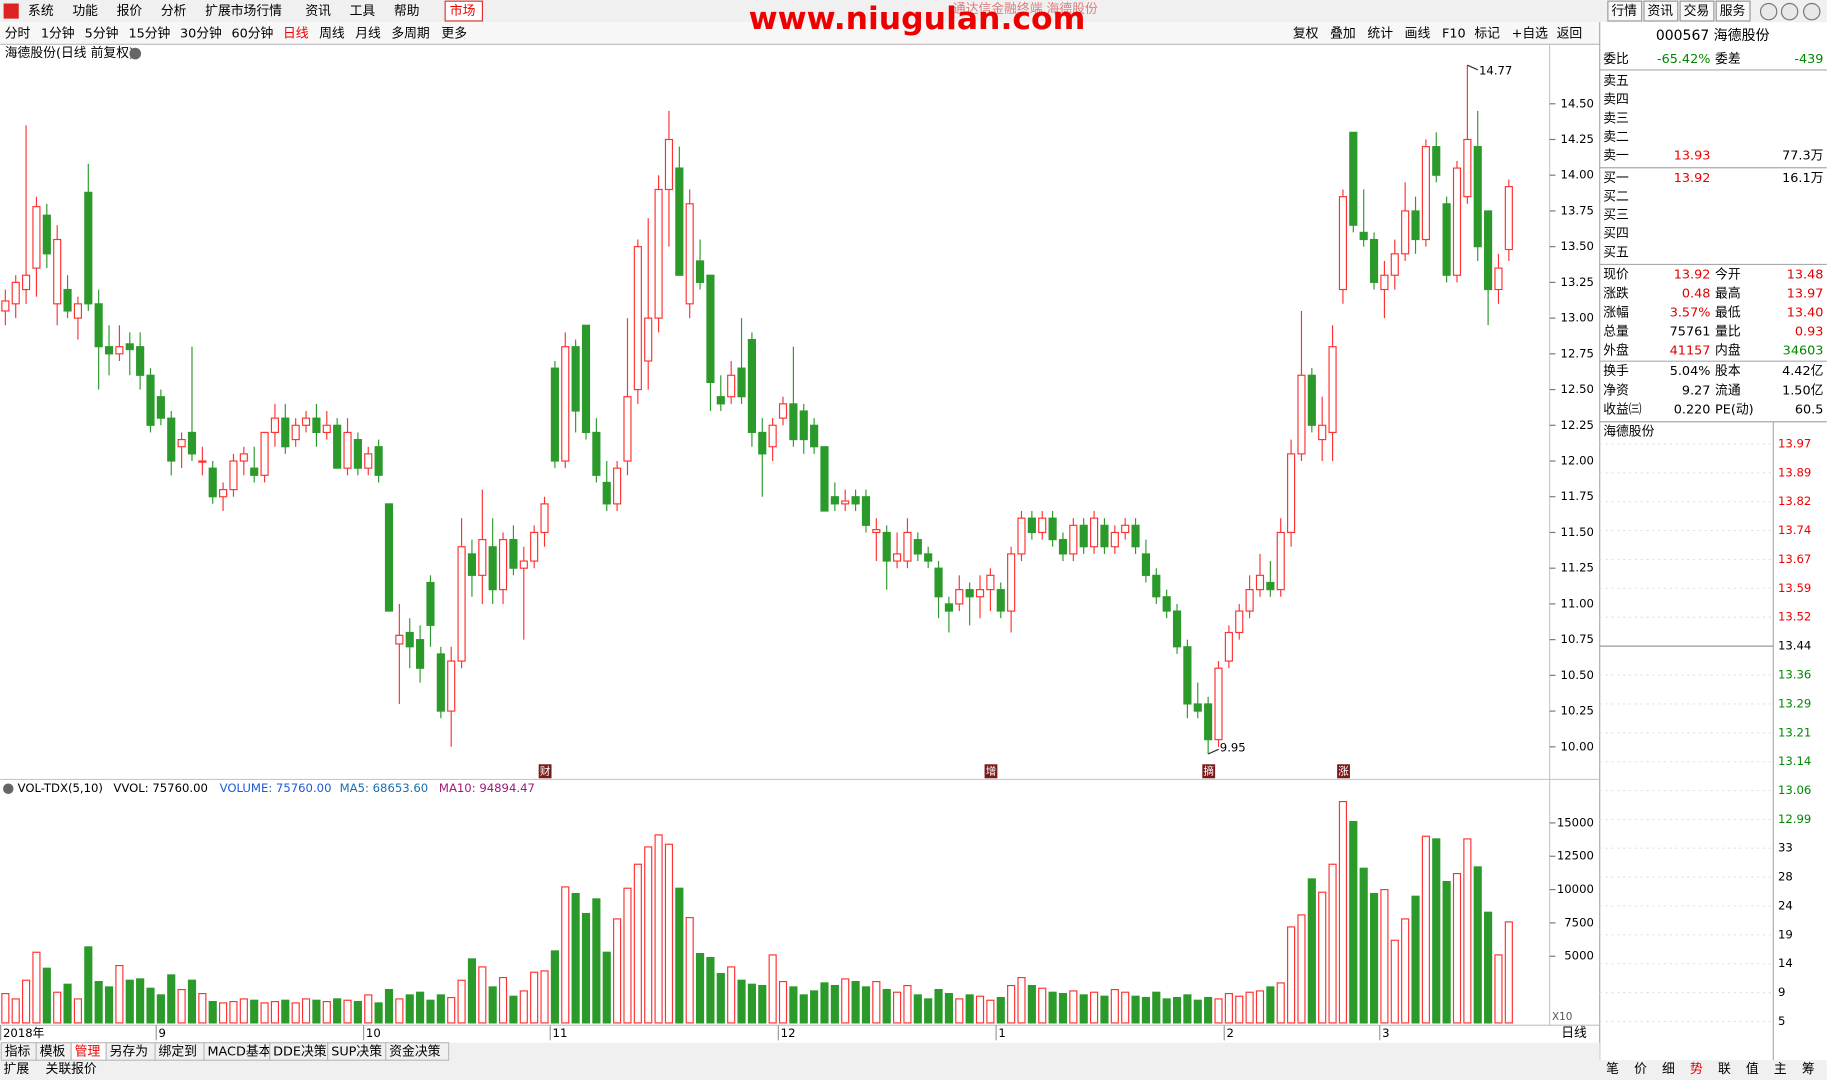  What do you see at coordinates (1577, 425) in the screenshot?
I see `y-tick-label: 12.25` at bounding box center [1577, 425].